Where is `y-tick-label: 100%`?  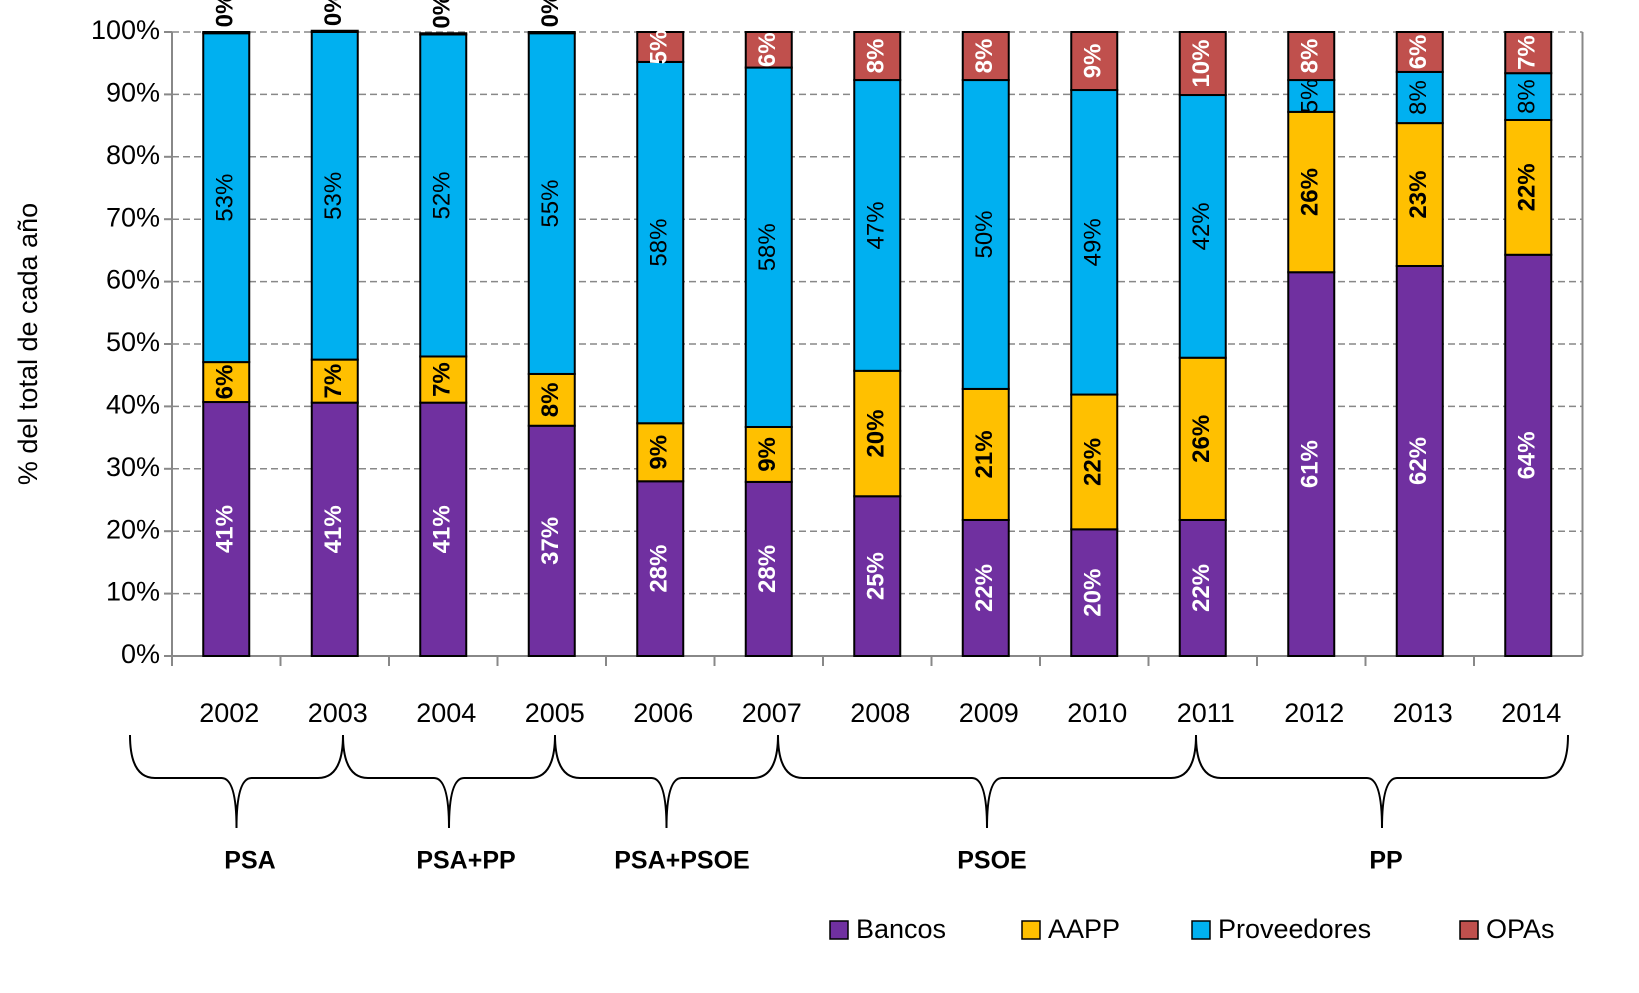
y-tick-label: 100% is located at coordinates (125, 30).